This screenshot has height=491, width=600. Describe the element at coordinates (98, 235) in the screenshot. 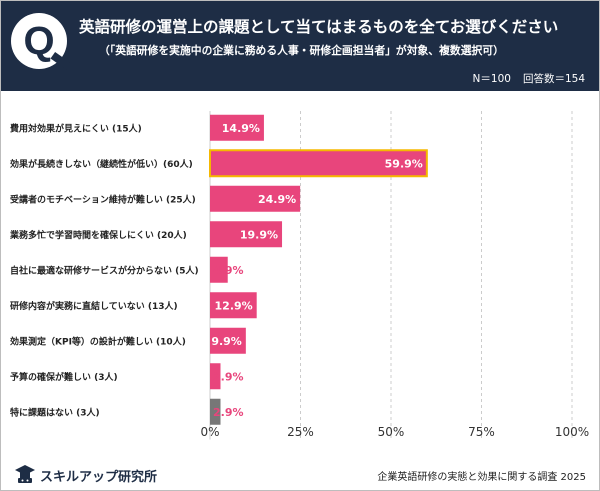

I see `category-label: 業務多忙で学習時間を確保しにくい (20人)` at that location.